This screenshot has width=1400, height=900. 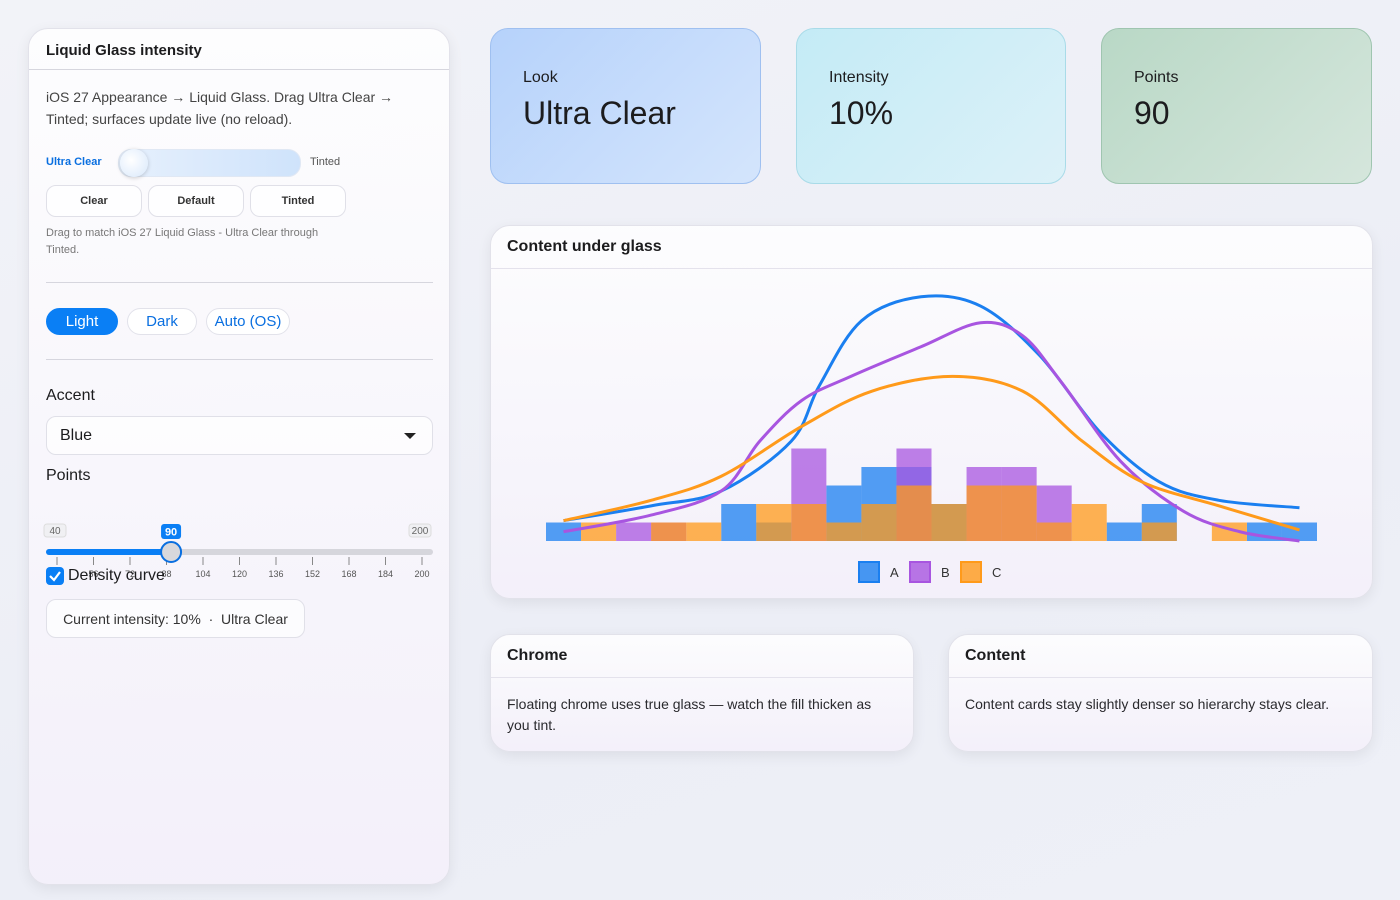 I want to click on tick-label: 56, so click(x=93, y=574).